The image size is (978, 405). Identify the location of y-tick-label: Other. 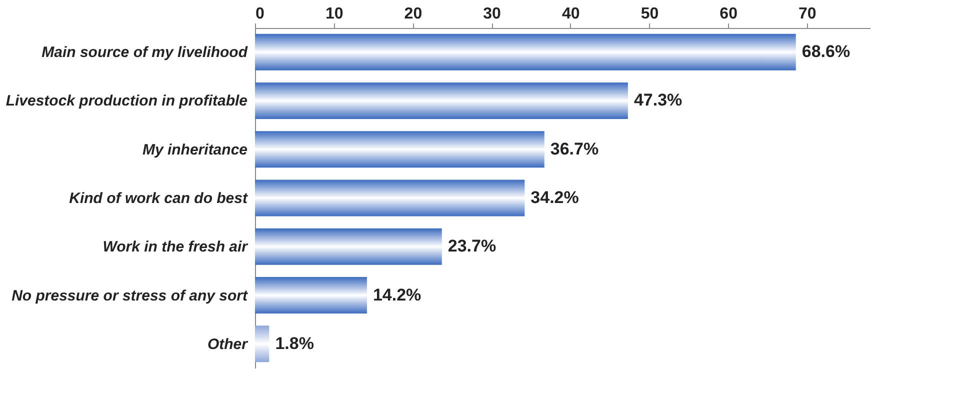
(228, 344).